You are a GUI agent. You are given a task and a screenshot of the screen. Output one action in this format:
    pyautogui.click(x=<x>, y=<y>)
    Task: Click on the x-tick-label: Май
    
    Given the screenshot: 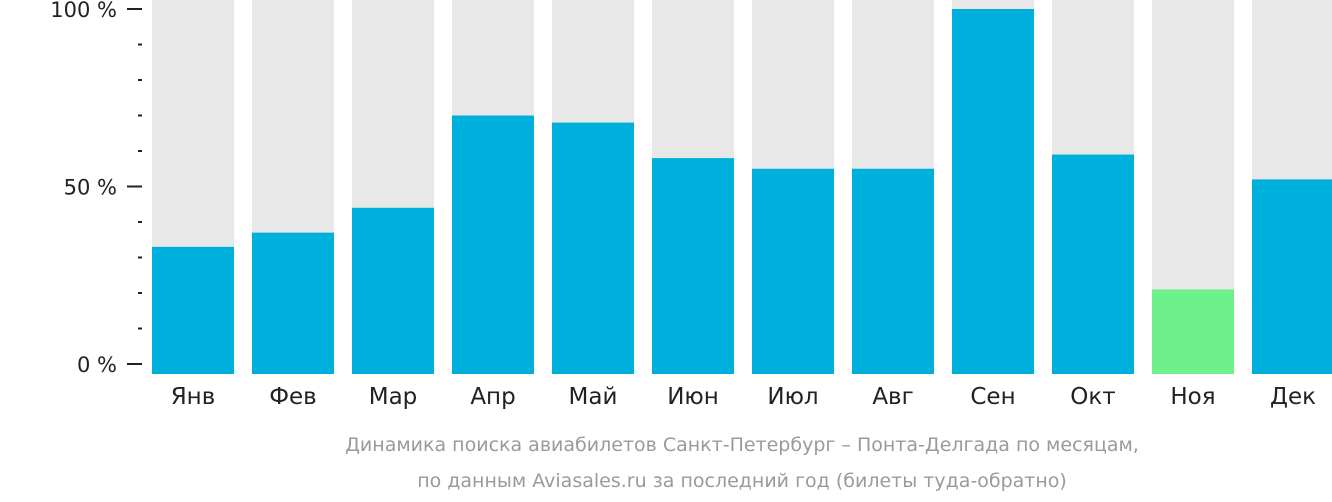 What is the action you would take?
    pyautogui.click(x=593, y=397)
    